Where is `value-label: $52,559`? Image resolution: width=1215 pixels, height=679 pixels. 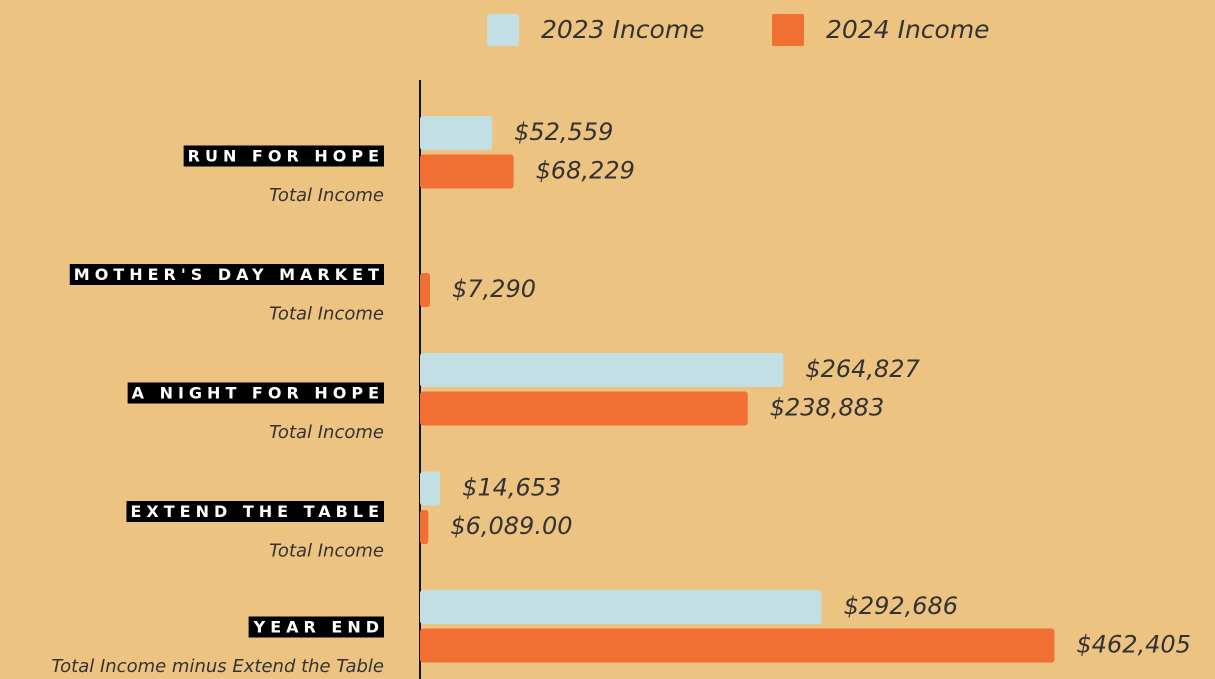 value-label: $52,559 is located at coordinates (563, 132).